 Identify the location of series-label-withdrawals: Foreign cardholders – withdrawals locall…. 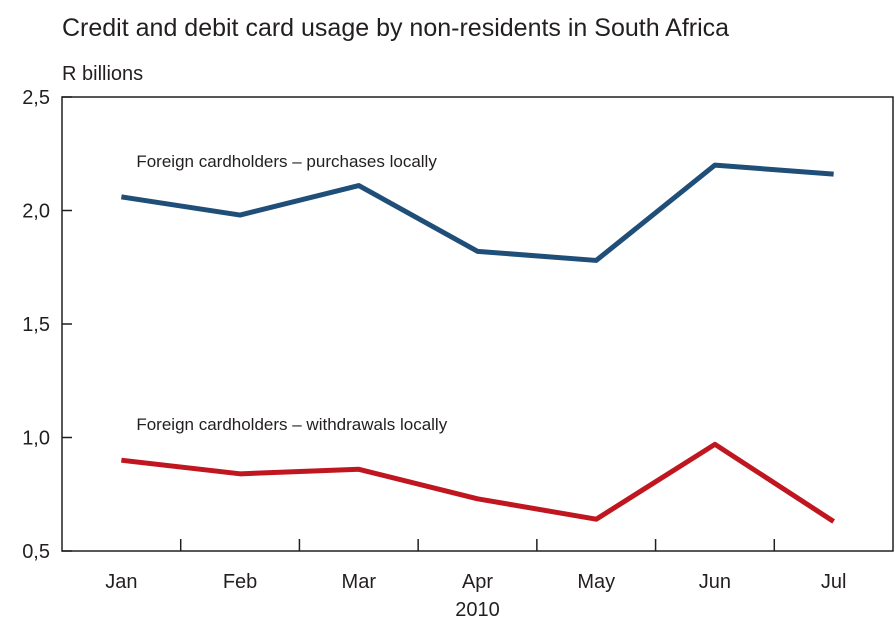
(291, 424).